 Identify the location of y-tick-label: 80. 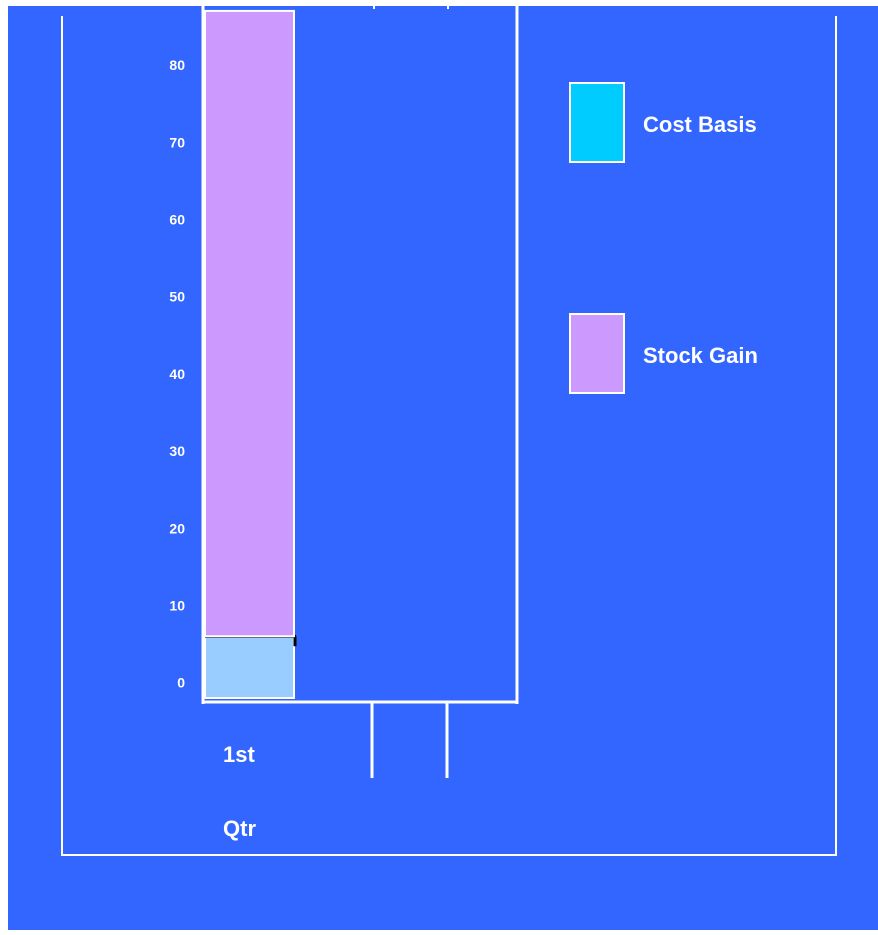
(177, 65).